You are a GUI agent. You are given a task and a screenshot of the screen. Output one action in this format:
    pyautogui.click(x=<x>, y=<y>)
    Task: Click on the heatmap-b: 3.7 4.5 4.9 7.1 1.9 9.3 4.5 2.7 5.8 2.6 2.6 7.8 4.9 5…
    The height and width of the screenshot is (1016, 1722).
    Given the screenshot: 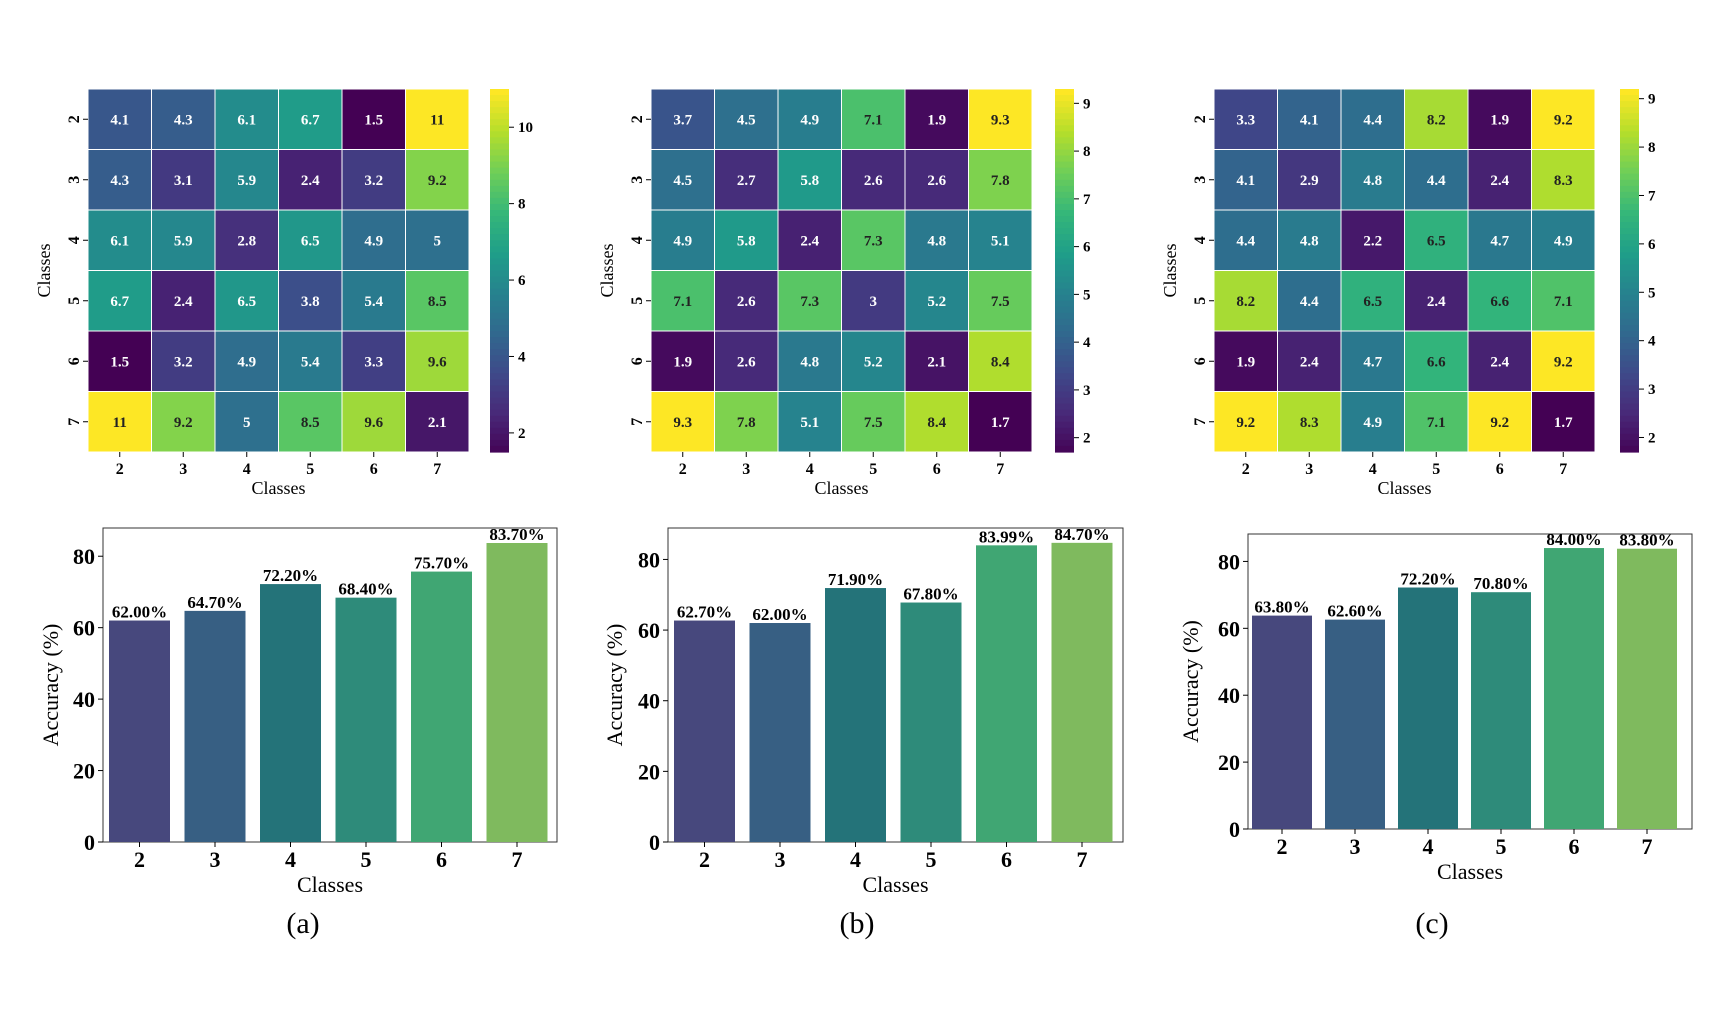 What is the action you would take?
    pyautogui.click(x=844, y=293)
    